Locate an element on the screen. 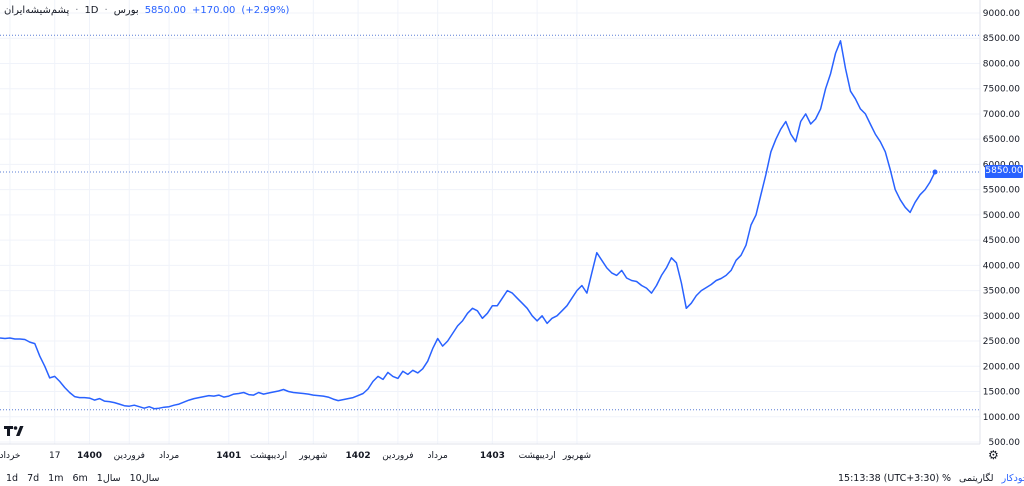  exchange-label: بورس is located at coordinates (126, 10).